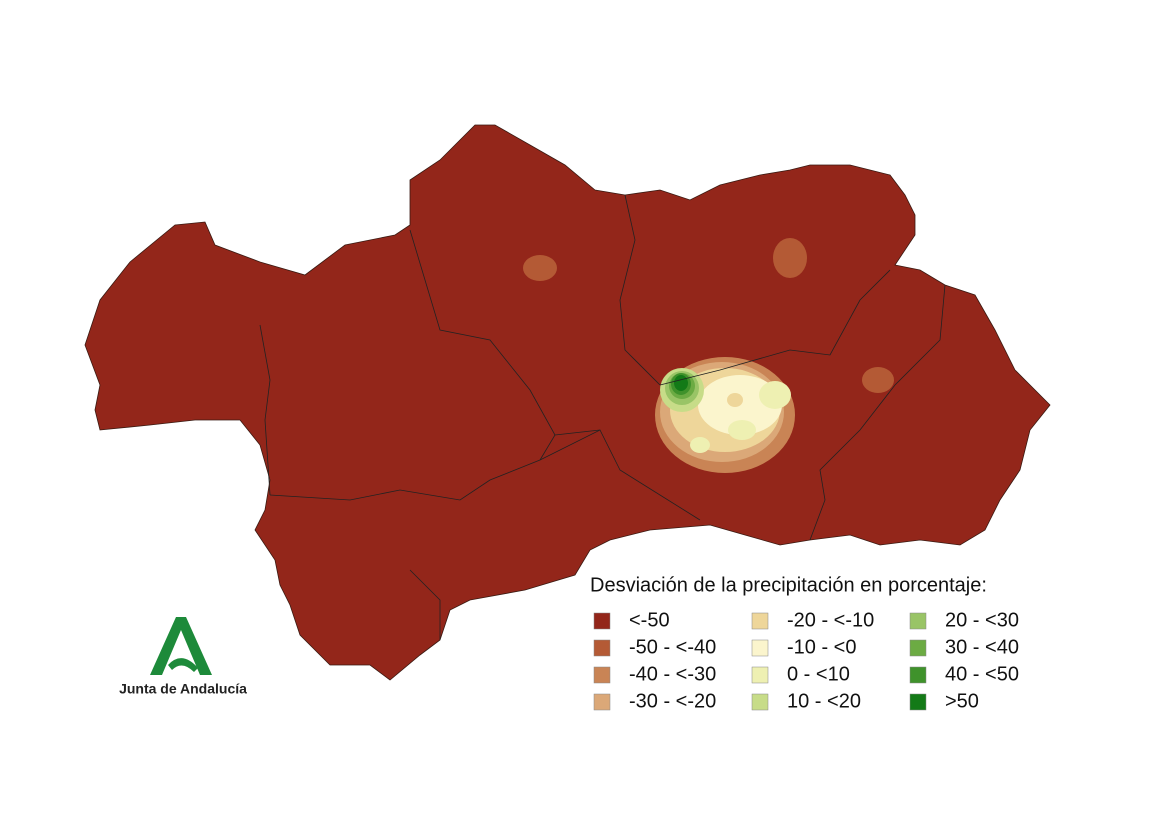 This screenshot has height=826, width=1169. Describe the element at coordinates (824, 701) in the screenshot. I see `legend-label: 10 - <20` at that location.